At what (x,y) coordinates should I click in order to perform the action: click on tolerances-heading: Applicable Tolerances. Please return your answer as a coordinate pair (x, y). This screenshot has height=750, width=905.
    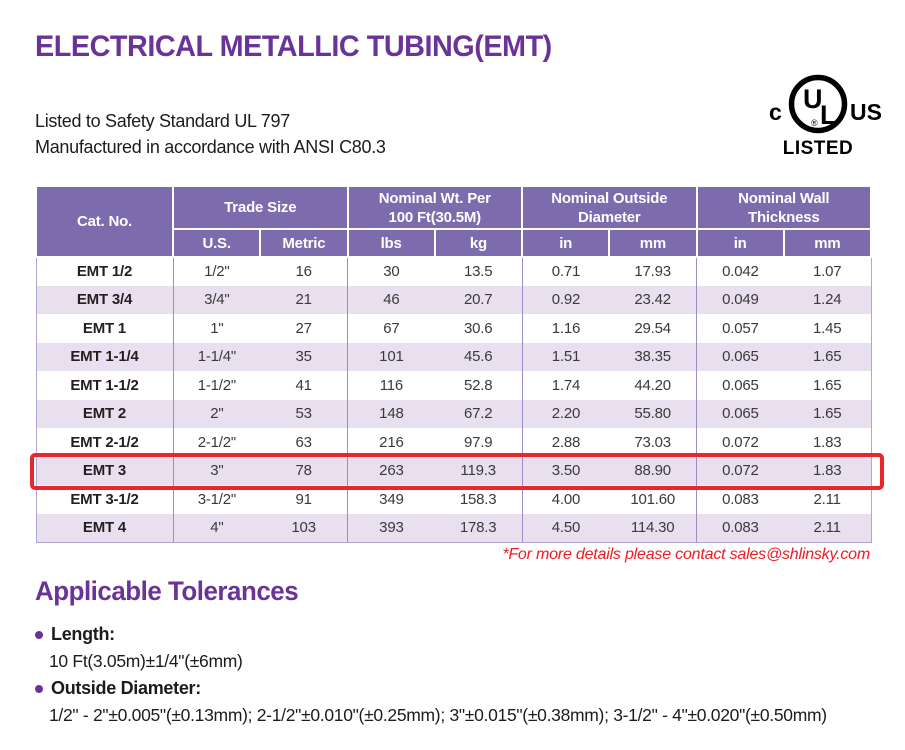
    Looking at the image, I should click on (167, 591).